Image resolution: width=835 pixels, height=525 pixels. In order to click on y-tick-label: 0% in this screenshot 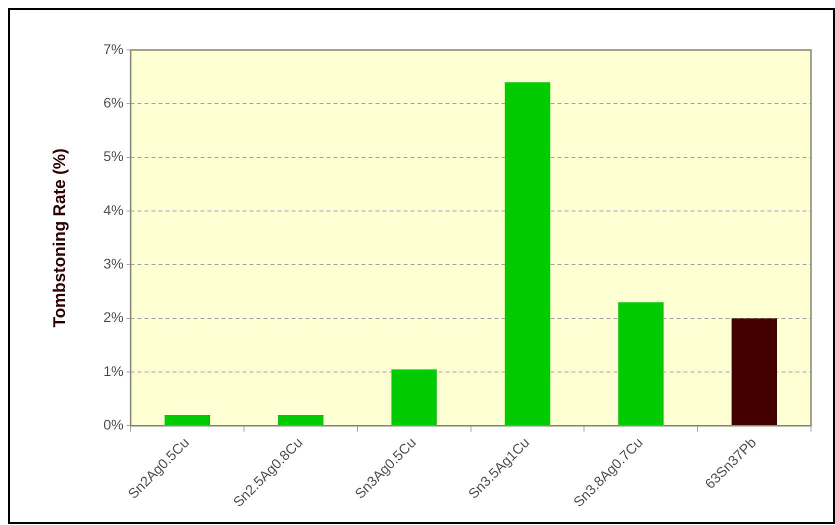, I will do `click(113, 424)`.